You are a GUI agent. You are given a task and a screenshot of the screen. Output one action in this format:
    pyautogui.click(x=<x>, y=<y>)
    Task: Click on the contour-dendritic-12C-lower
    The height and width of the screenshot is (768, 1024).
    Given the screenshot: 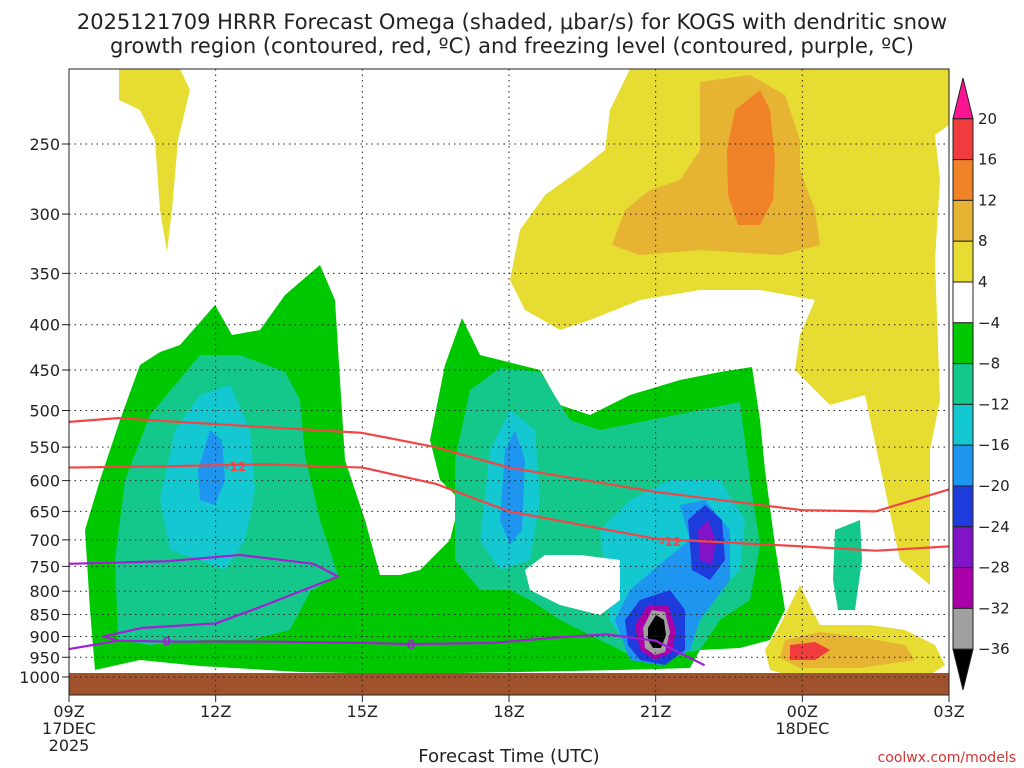 What is the action you would take?
    pyautogui.click(x=509, y=507)
    